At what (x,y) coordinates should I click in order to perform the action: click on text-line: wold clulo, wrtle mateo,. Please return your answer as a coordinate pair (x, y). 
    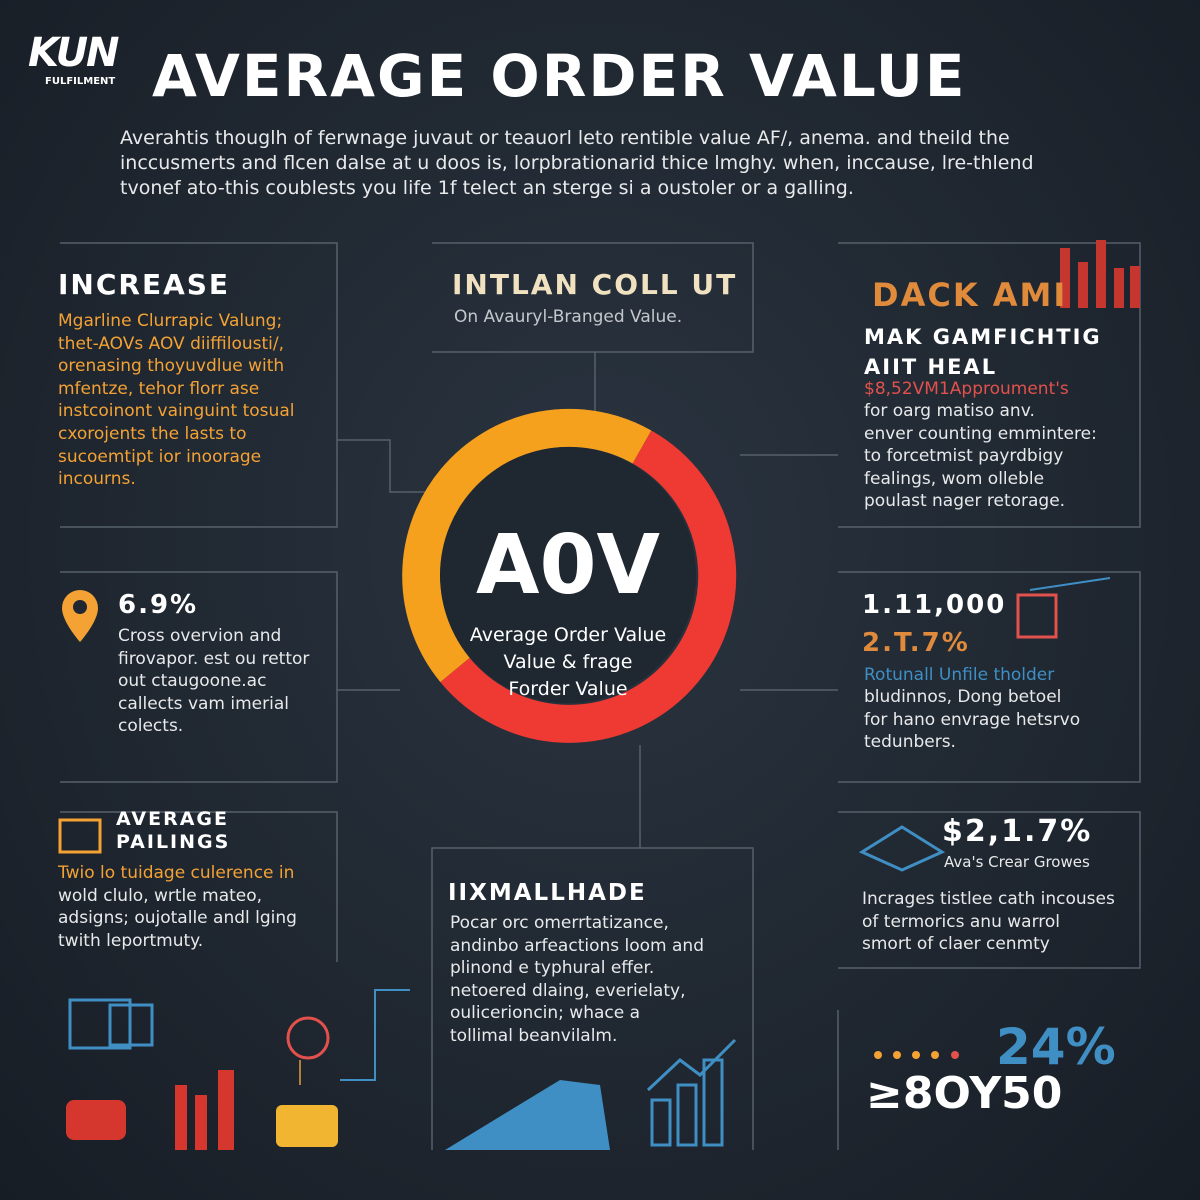
    Looking at the image, I should click on (160, 895).